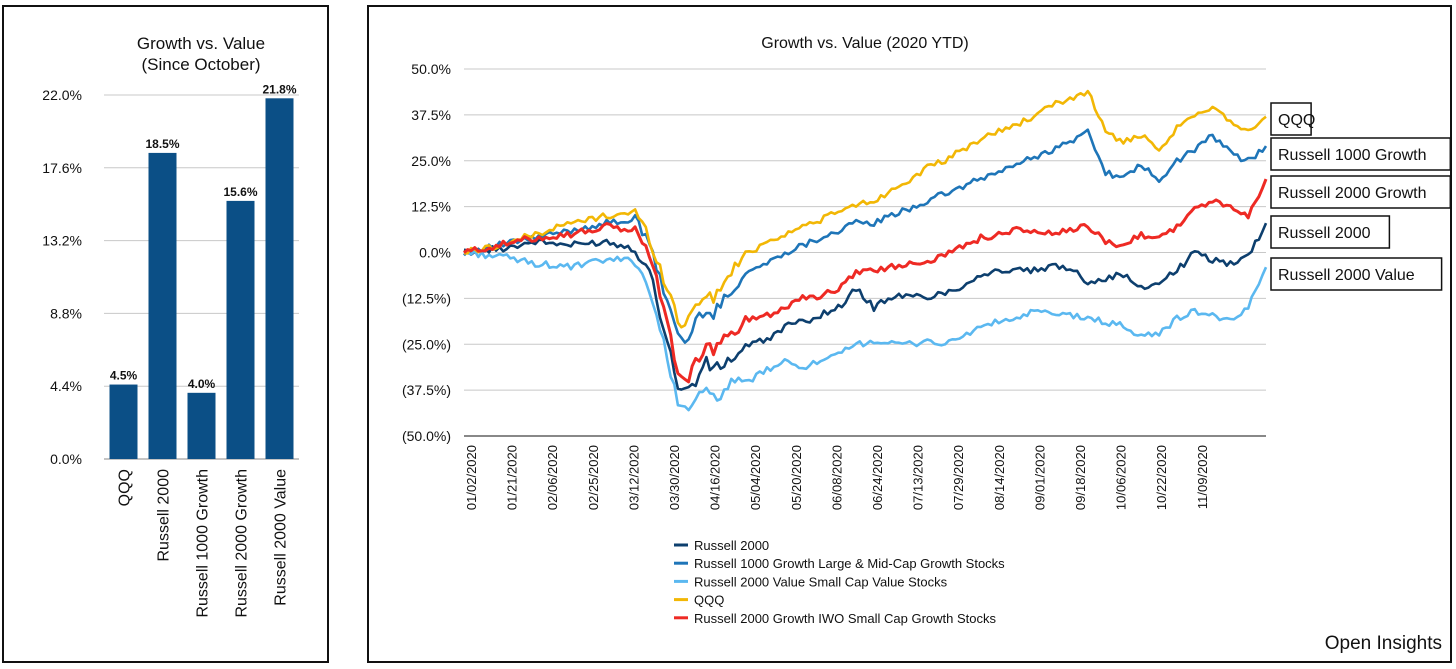  What do you see at coordinates (124, 376) in the screenshot?
I see `bar-data-label: 4.5%` at bounding box center [124, 376].